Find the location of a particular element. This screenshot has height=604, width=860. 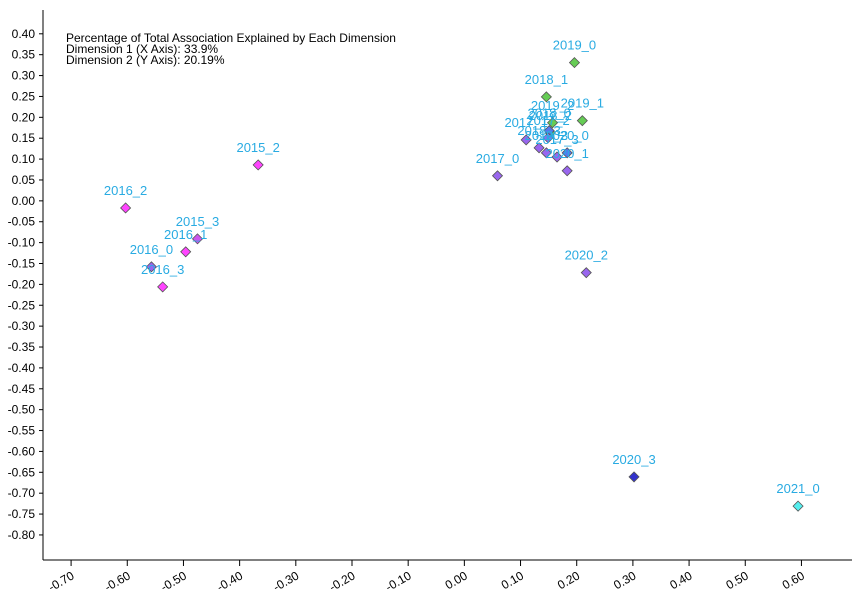

annotation: Dimension 2 (Y Axis): 20.19% is located at coordinates (145, 60).